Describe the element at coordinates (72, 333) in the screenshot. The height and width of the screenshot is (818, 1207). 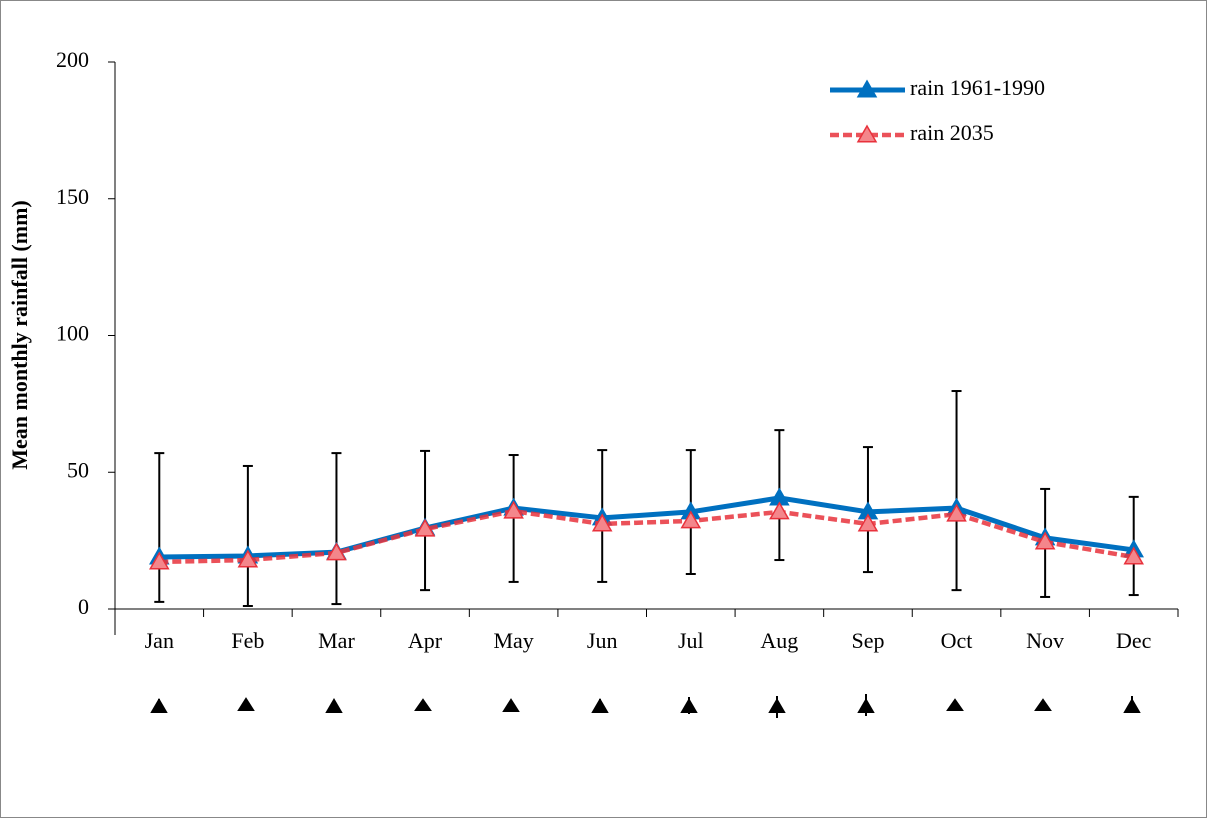
I see `y-tick-label: 100` at that location.